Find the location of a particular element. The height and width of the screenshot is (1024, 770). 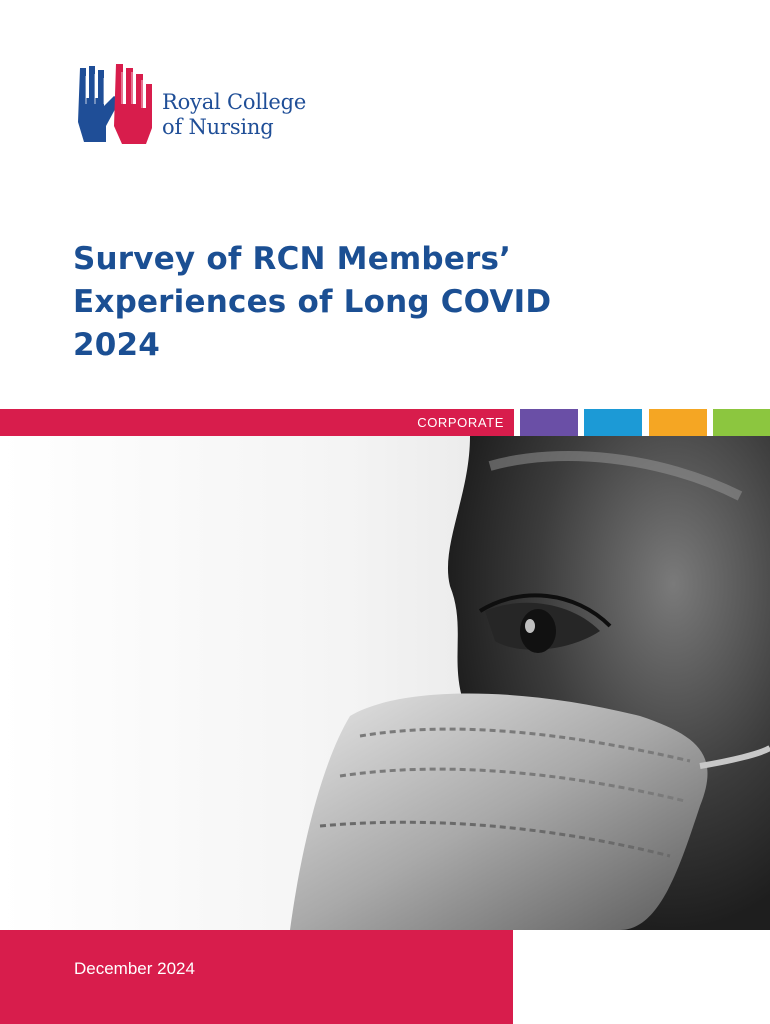

report-title-line2: Experiences of Long COVID is located at coordinates (312, 302).